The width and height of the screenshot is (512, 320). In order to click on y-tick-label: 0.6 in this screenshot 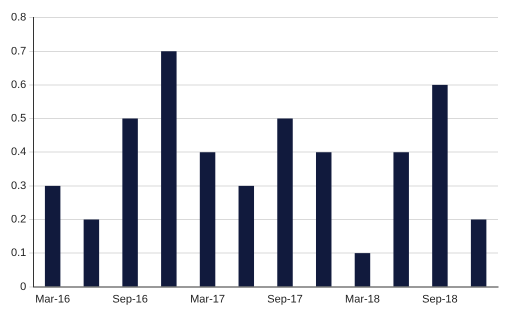, I will do `click(18, 84)`.